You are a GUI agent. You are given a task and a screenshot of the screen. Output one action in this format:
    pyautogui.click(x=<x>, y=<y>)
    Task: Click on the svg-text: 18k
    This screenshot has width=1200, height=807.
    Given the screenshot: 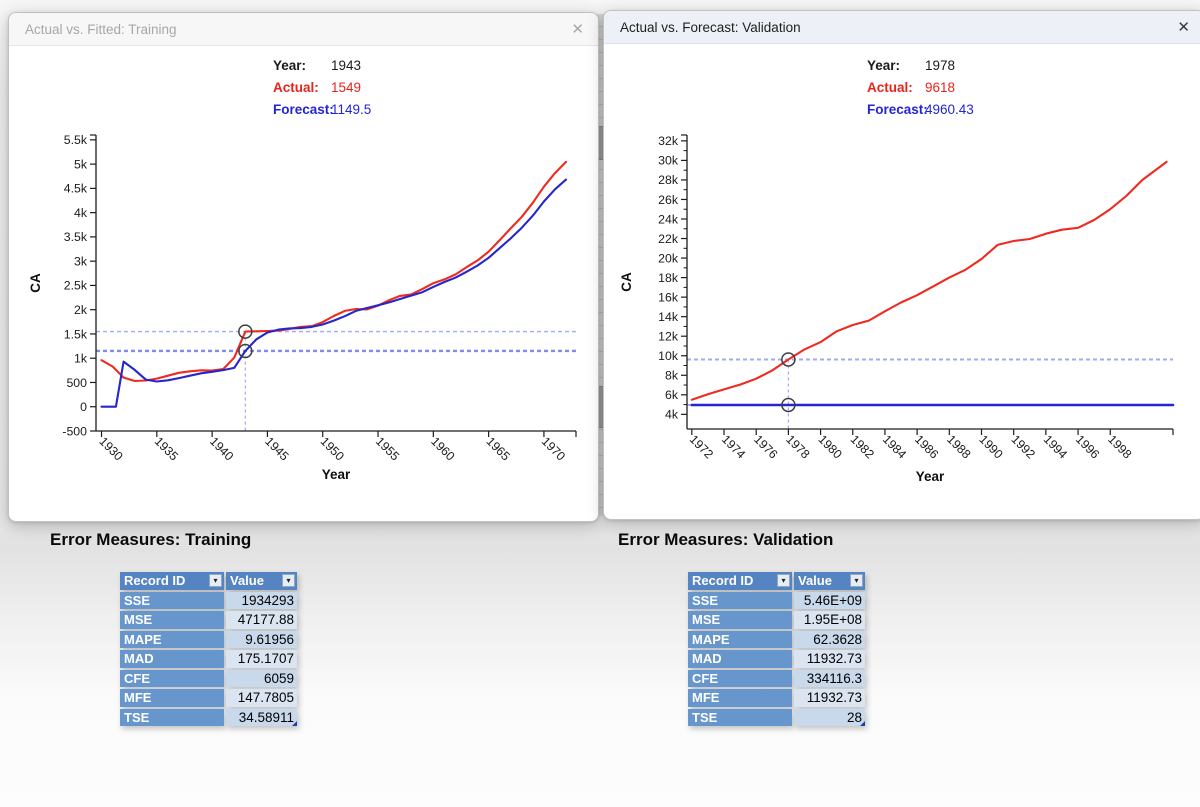 What is the action you would take?
    pyautogui.click(x=668, y=278)
    